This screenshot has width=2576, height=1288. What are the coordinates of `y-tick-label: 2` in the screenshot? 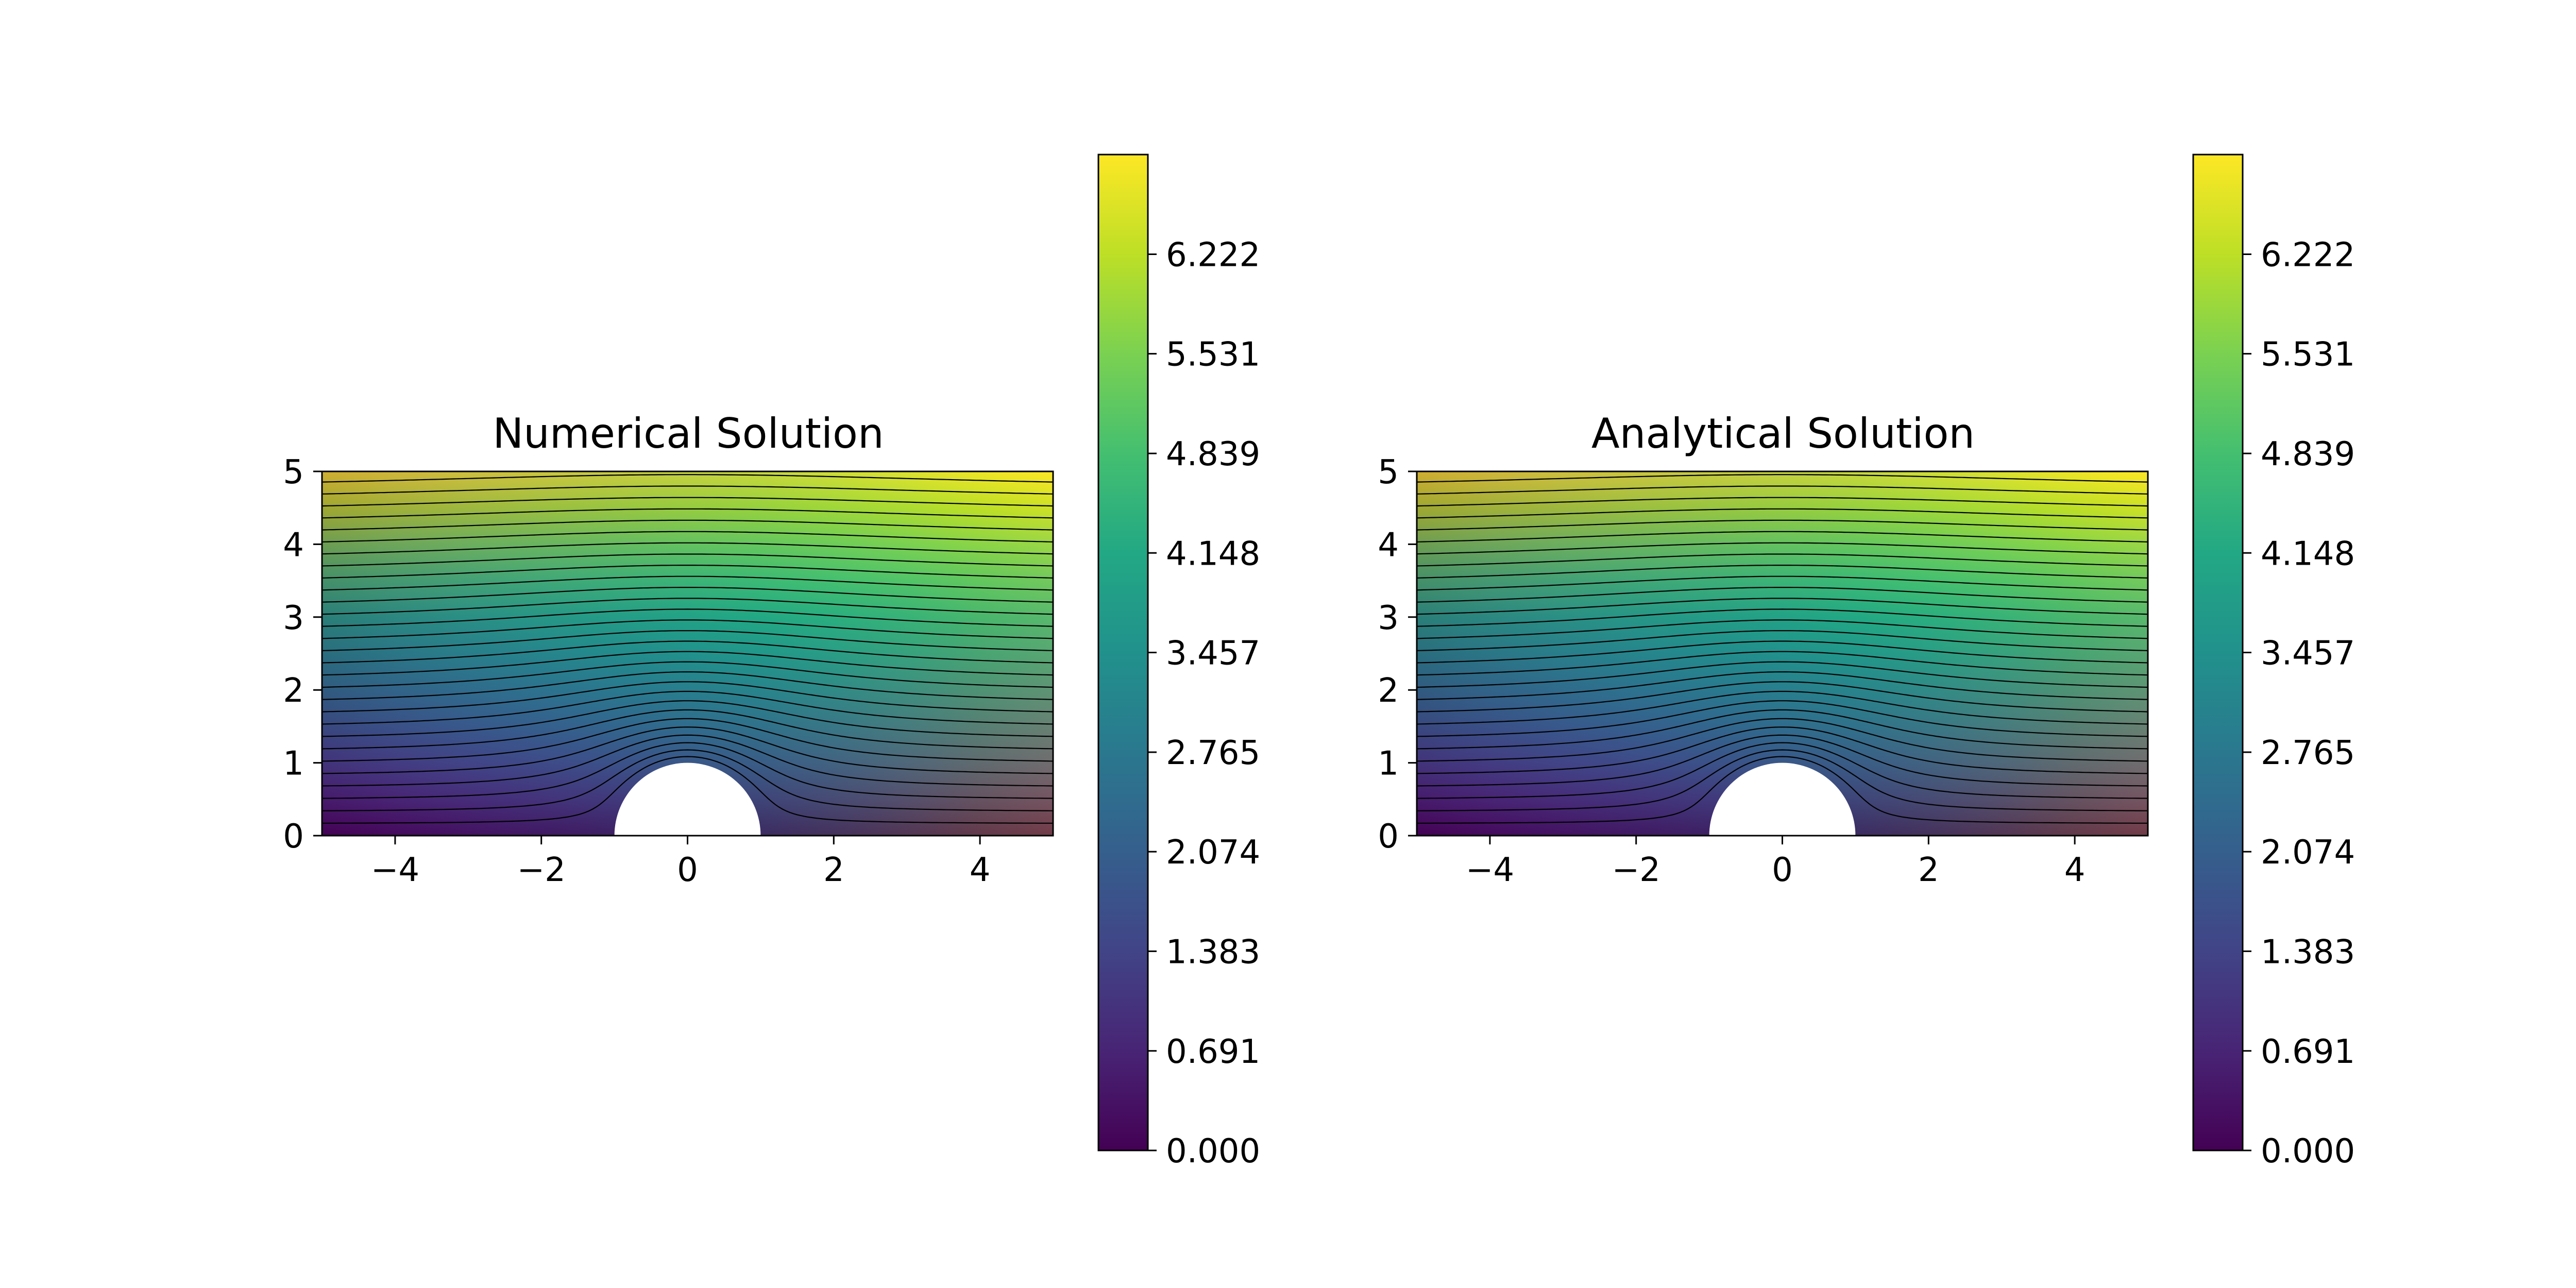 It's located at (293, 691).